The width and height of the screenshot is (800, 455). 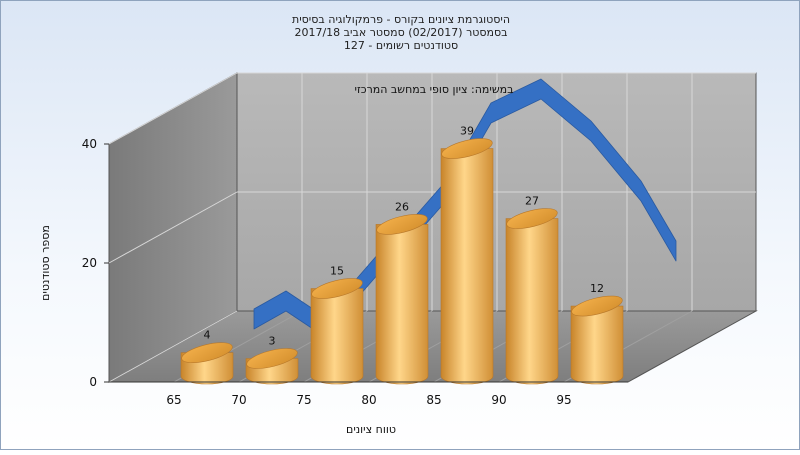 I want to click on bar: 27, so click(x=532, y=290).